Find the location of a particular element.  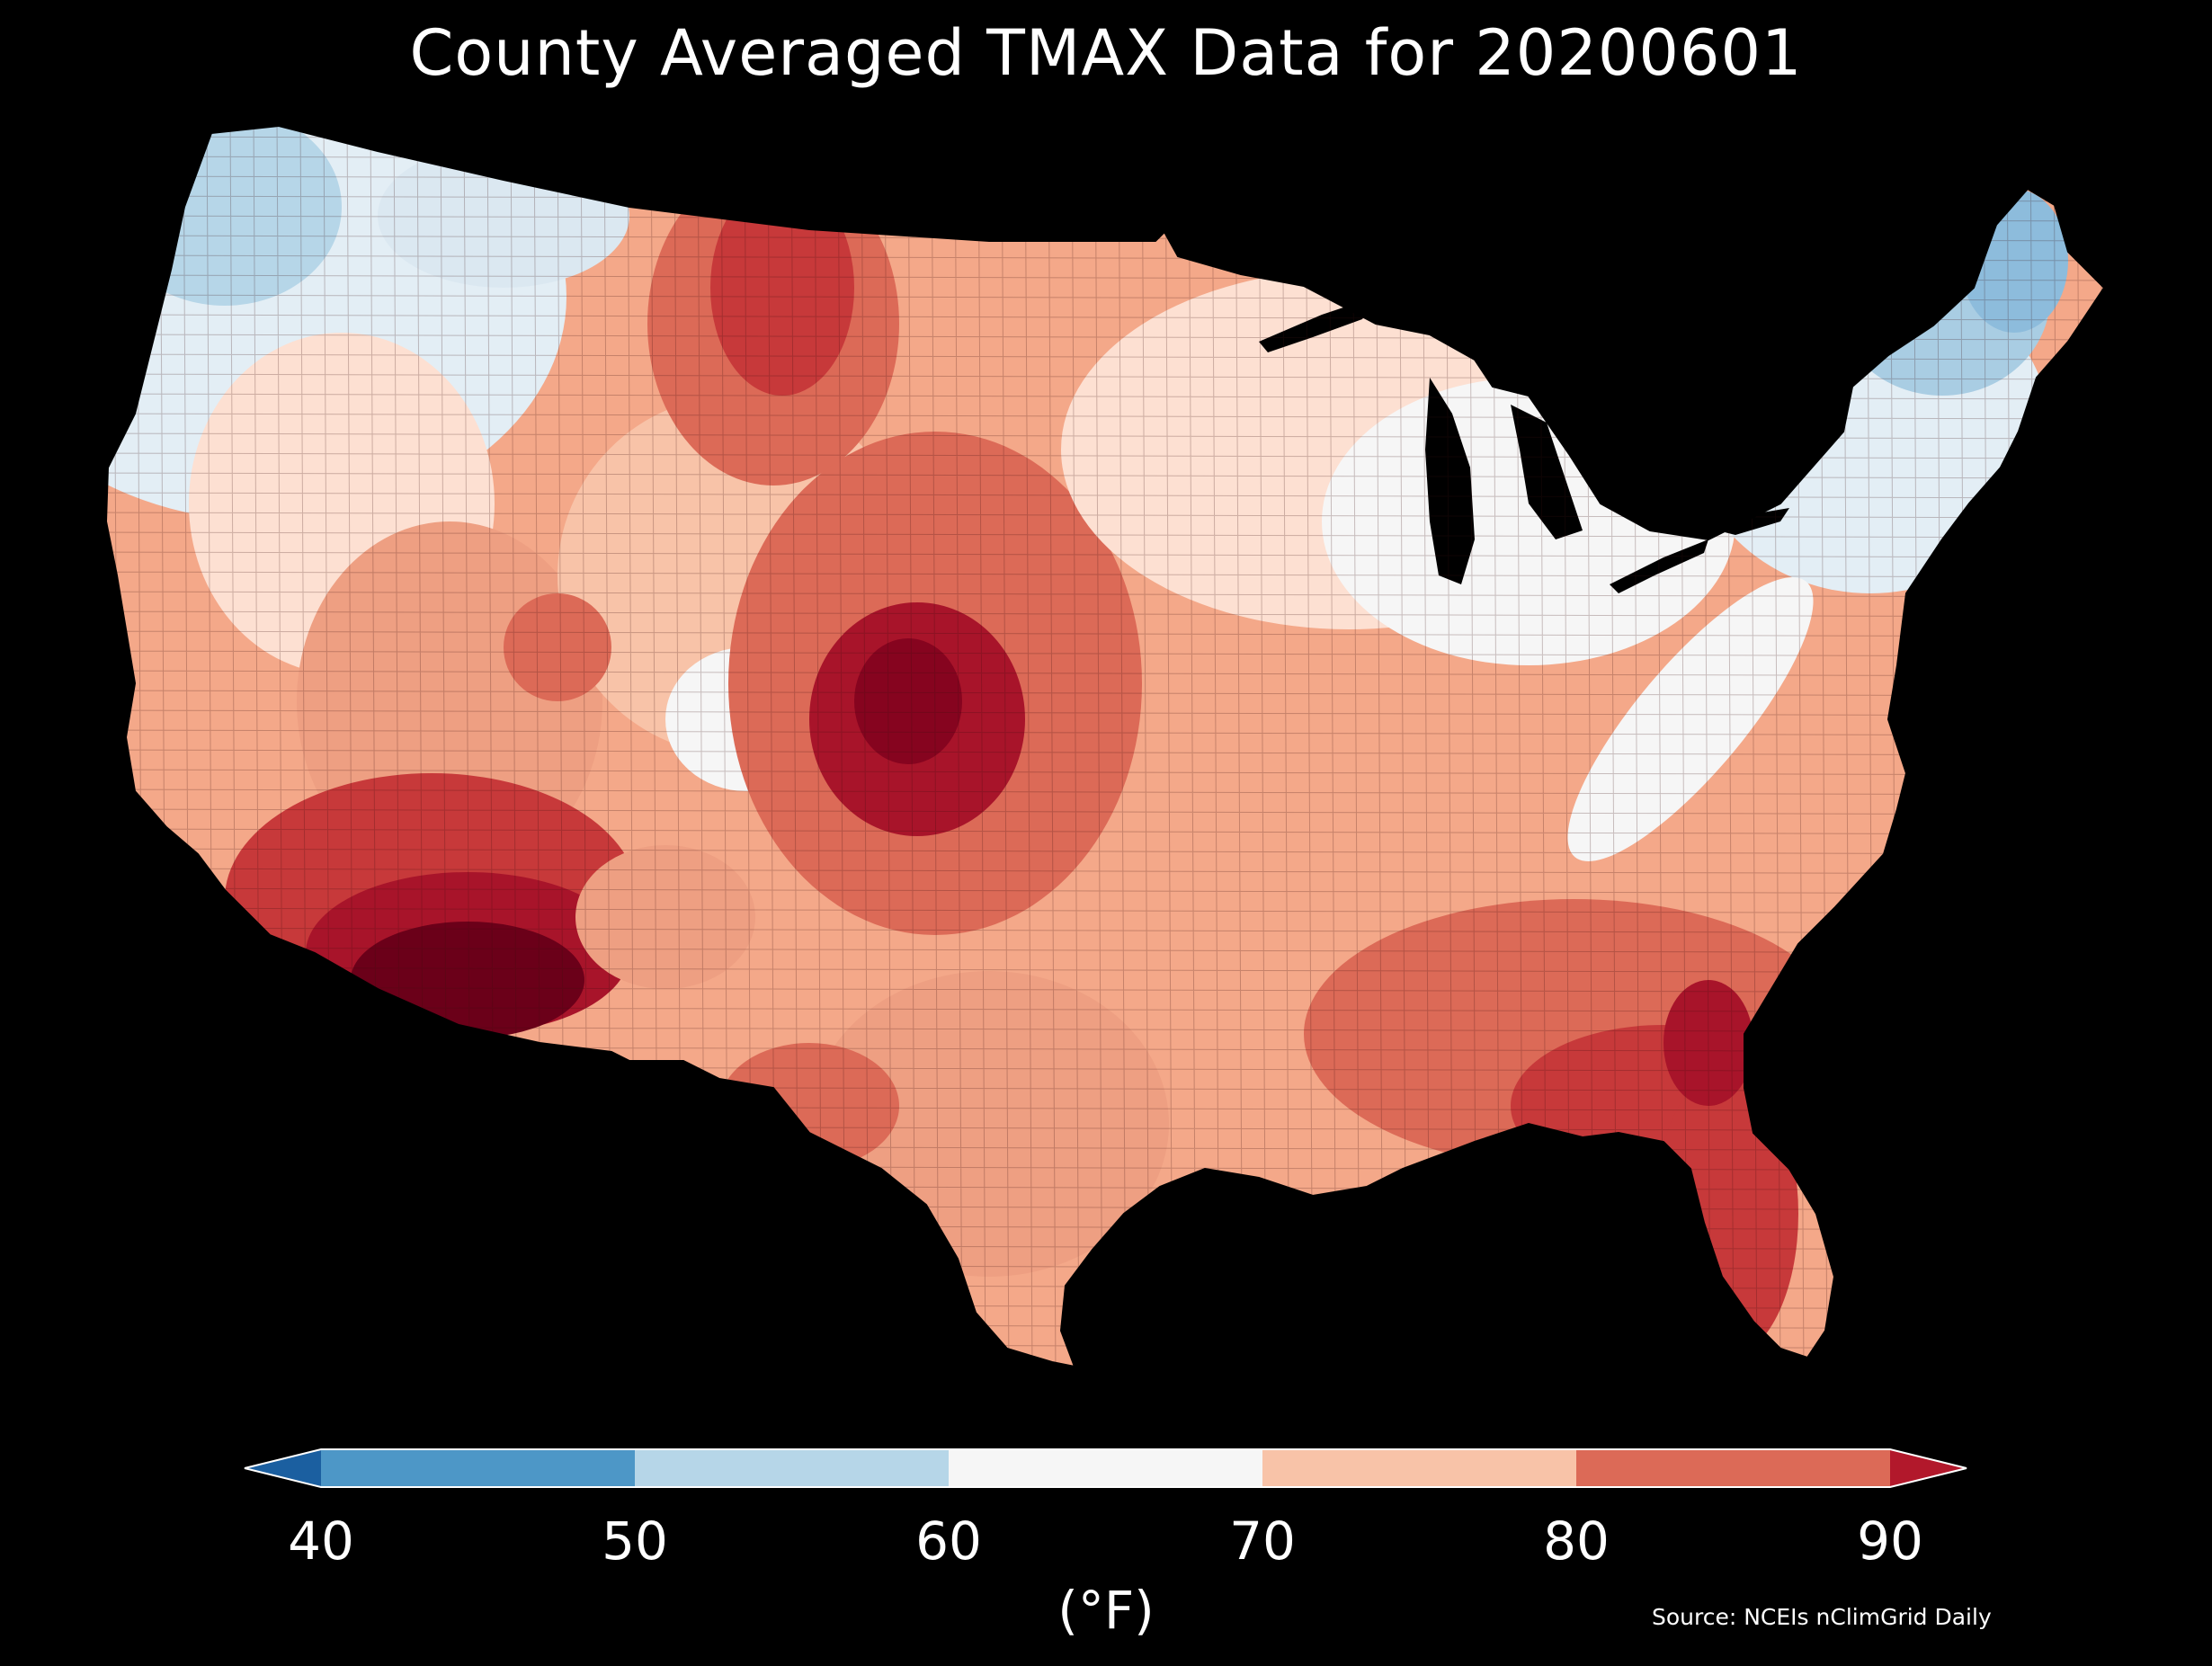

colorbar-tick-40: 40 is located at coordinates (321, 1541).